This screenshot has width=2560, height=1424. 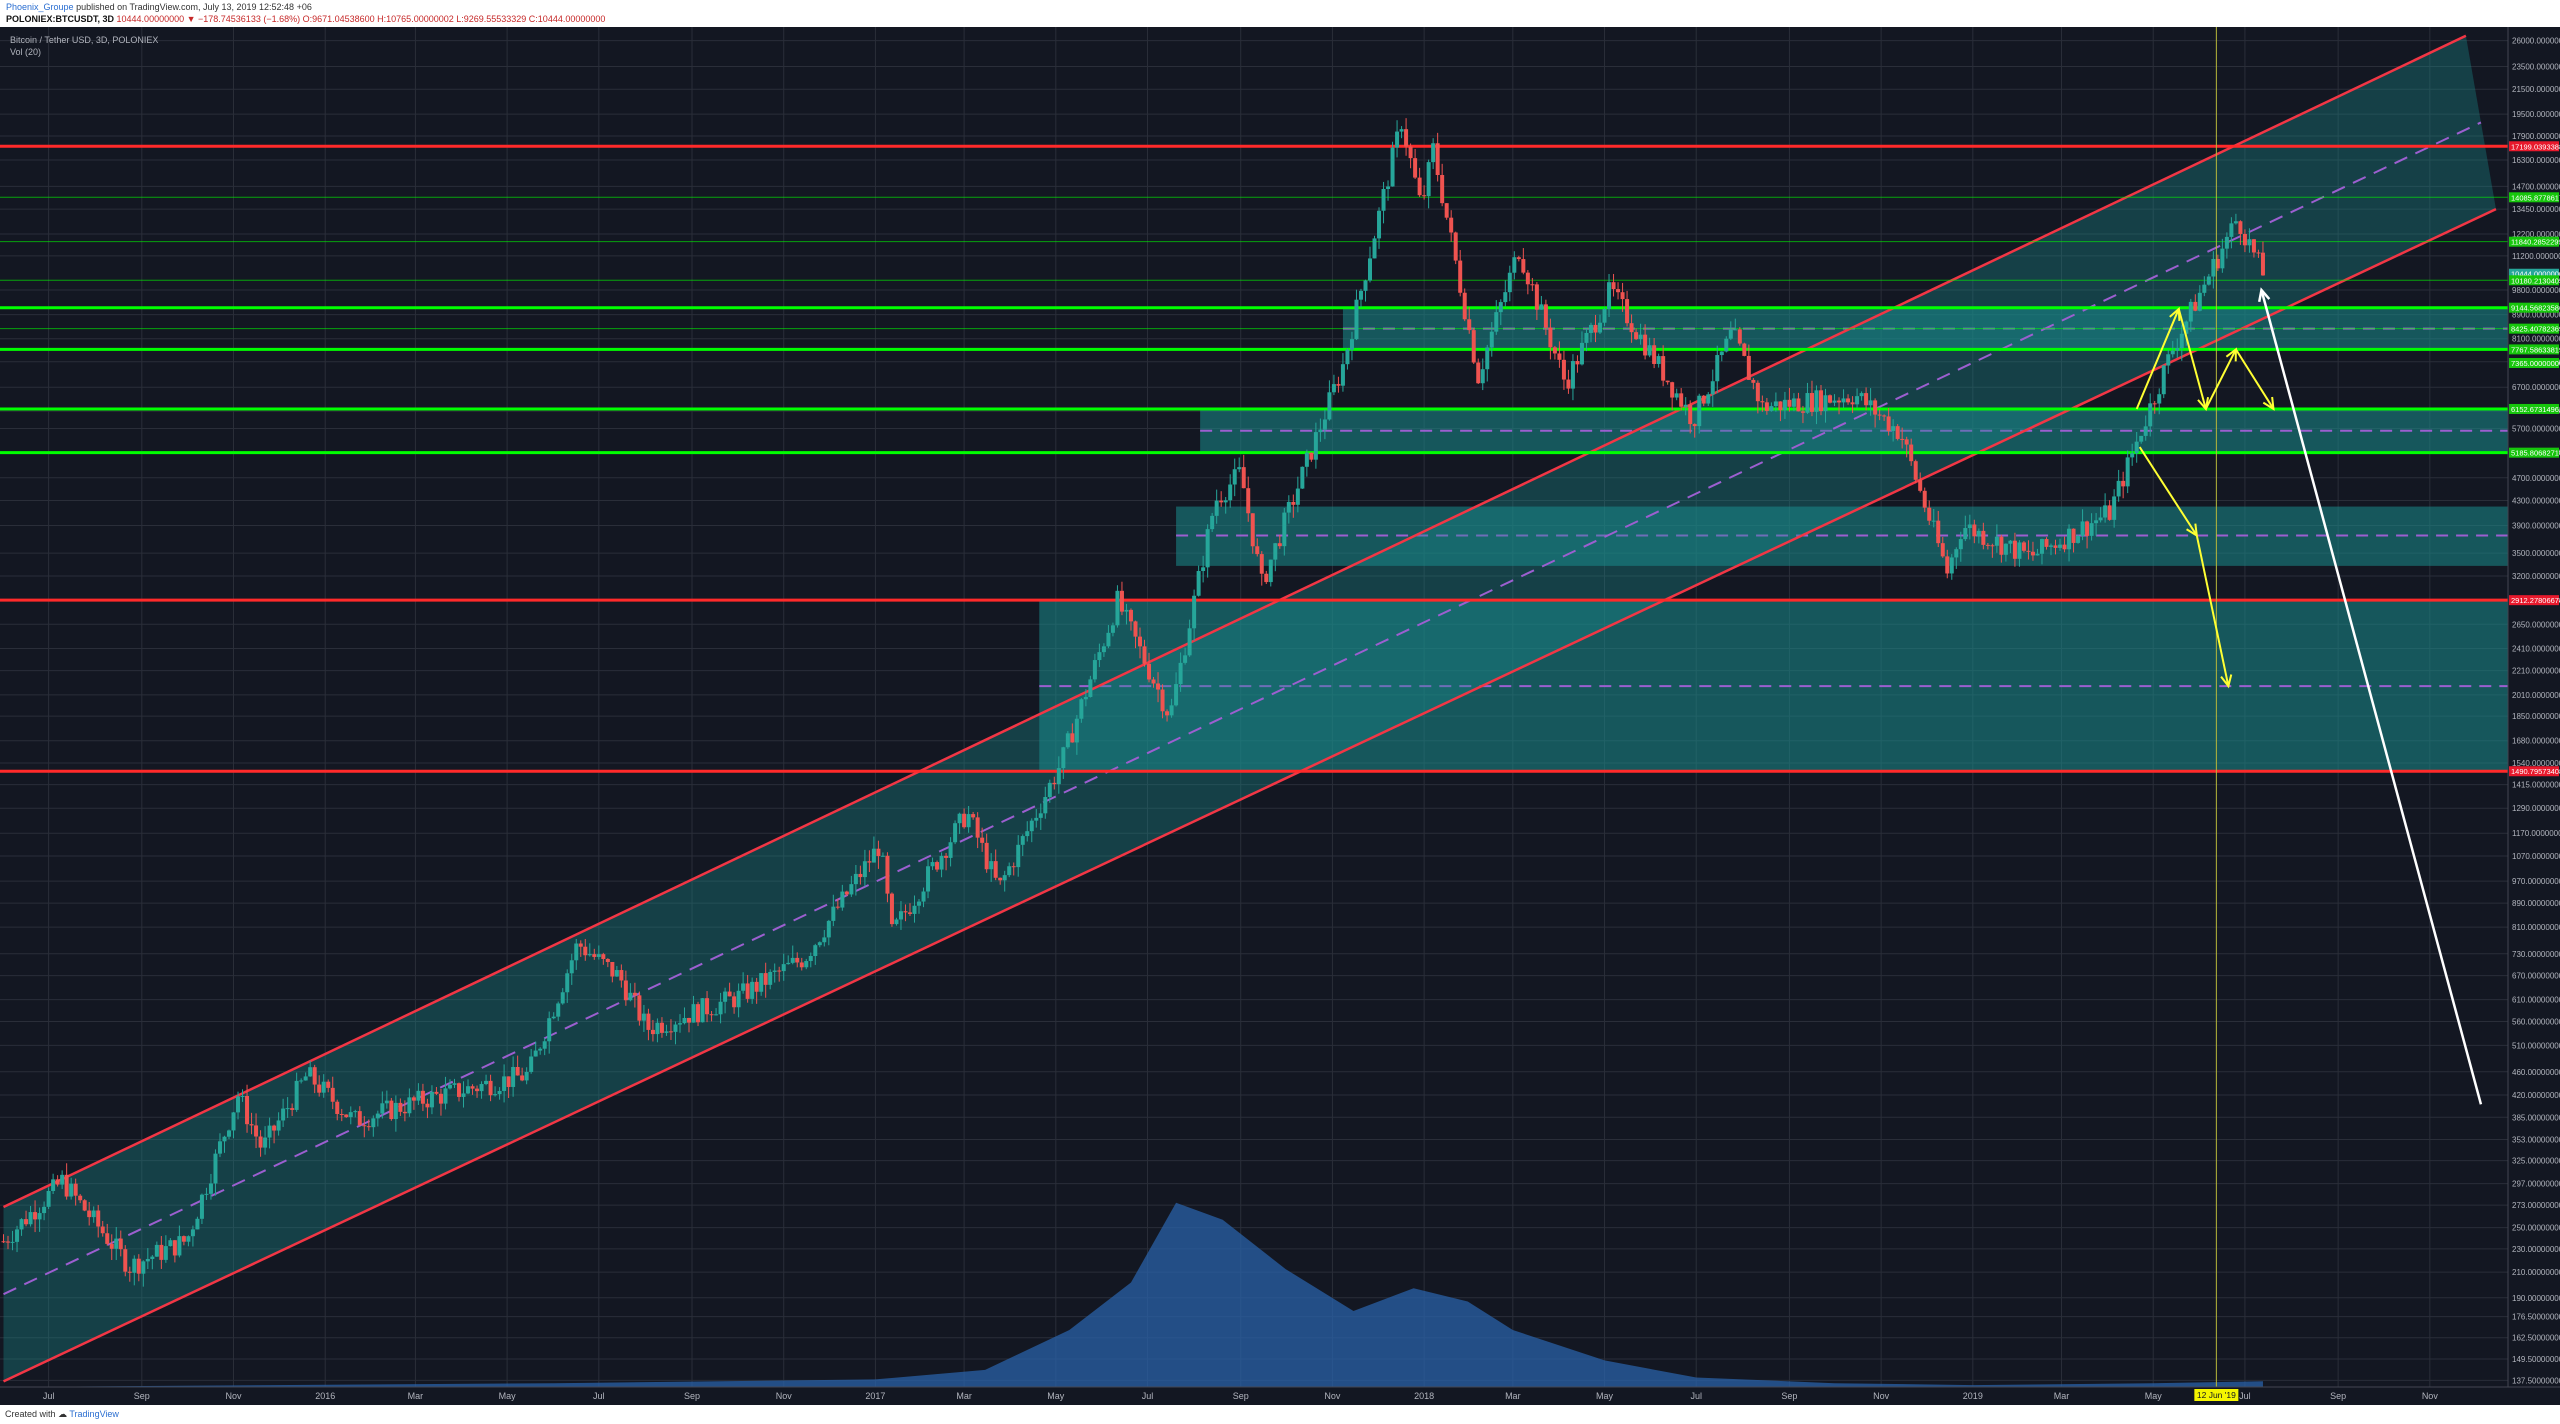 I want to click on time-tick-label: Sep, so click(x=2338, y=1396).